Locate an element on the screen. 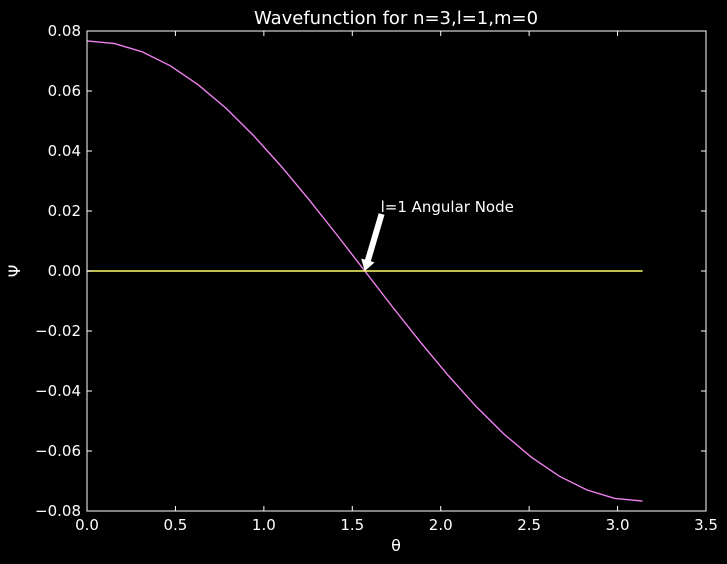 Image resolution: width=727 pixels, height=564 pixels. y-tick-label: 0.06 is located at coordinates (64, 91).